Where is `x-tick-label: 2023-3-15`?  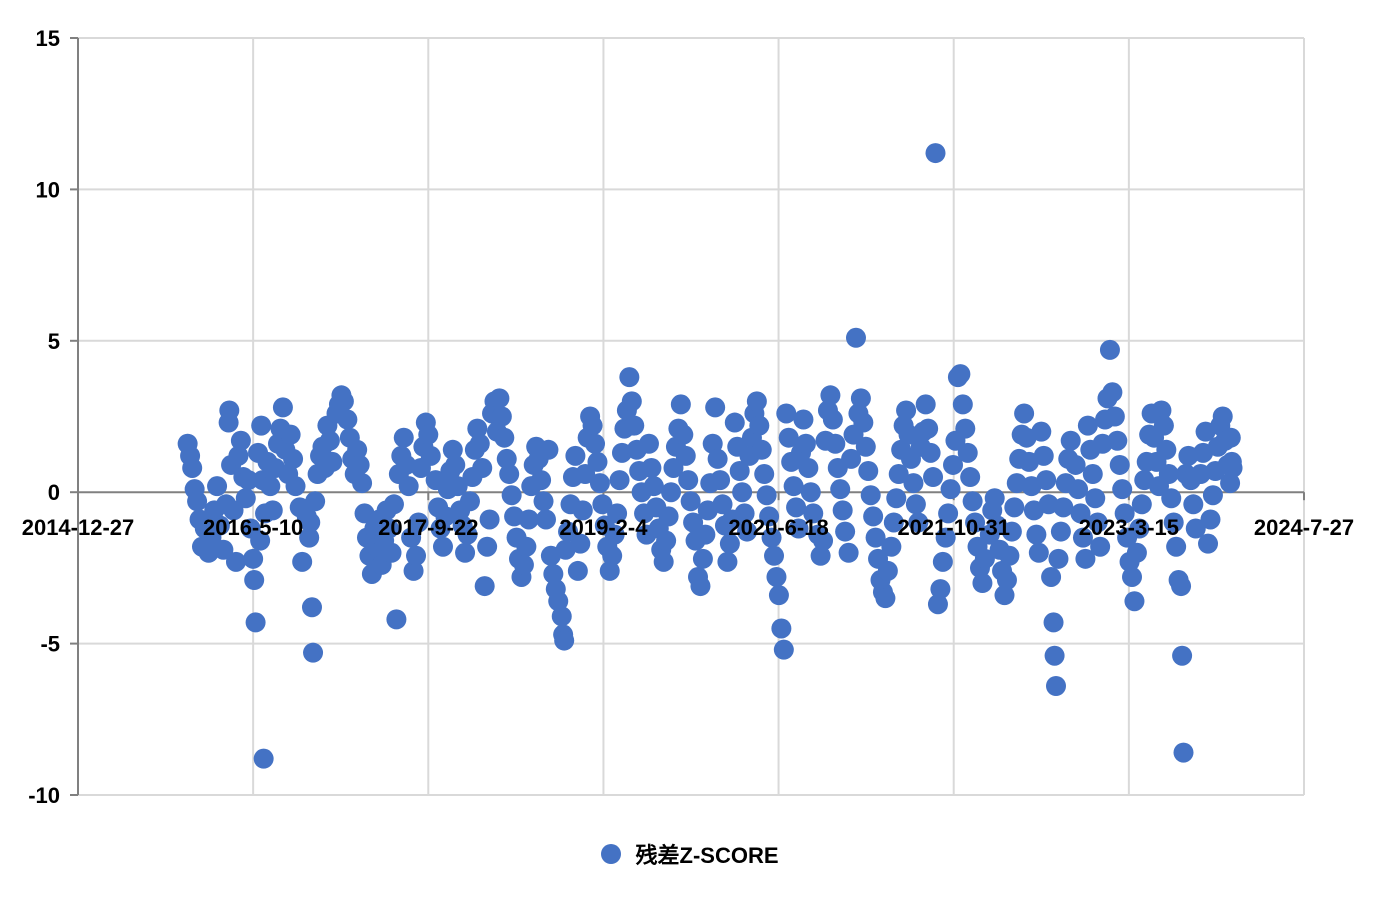 x-tick-label: 2023-3-15 is located at coordinates (1129, 527).